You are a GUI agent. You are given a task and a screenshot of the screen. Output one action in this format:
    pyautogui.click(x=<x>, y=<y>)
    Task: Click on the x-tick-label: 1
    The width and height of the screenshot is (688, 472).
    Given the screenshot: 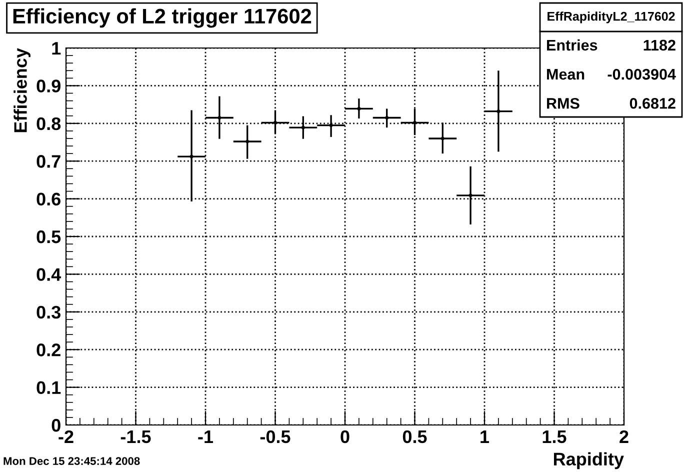 What is the action you would take?
    pyautogui.click(x=485, y=436)
    